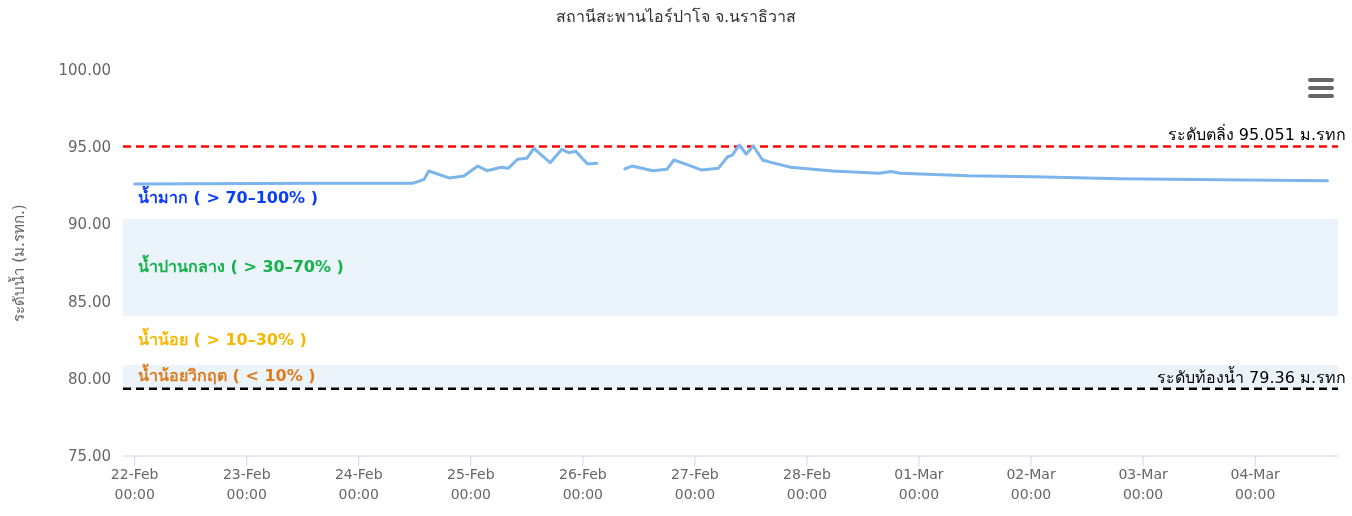  Describe the element at coordinates (84, 70) in the screenshot. I see `y-tick-label: 100.00` at that location.